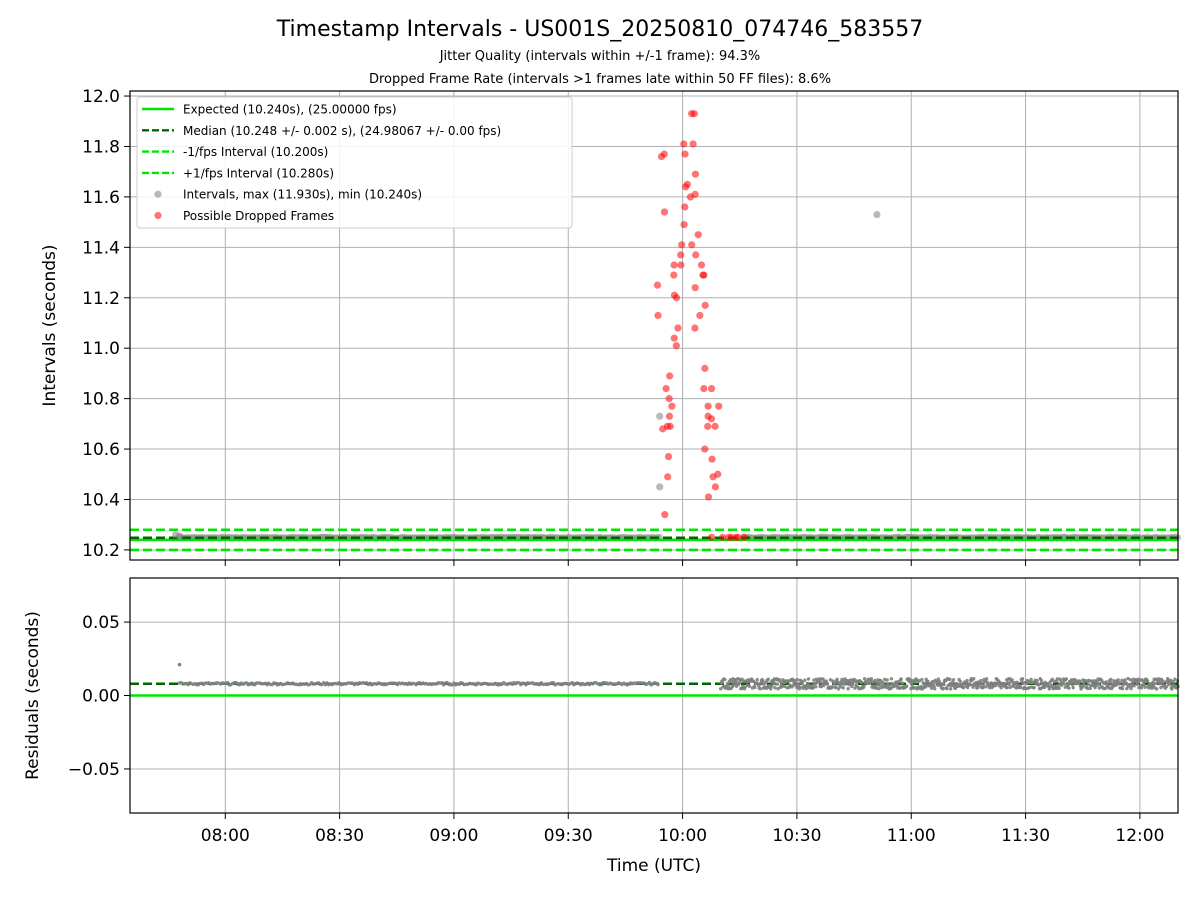 Image resolution: width=1200 pixels, height=900 pixels. Describe the element at coordinates (568, 836) in the screenshot. I see `x-tick-label: 09:30` at that location.